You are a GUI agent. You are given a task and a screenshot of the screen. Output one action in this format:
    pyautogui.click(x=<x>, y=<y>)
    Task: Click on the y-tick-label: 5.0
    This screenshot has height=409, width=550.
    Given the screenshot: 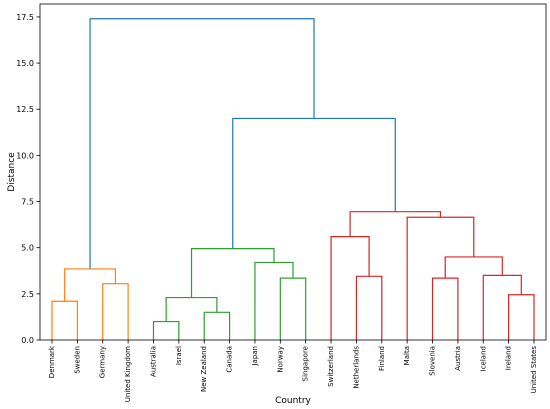 What is the action you would take?
    pyautogui.click(x=27, y=248)
    